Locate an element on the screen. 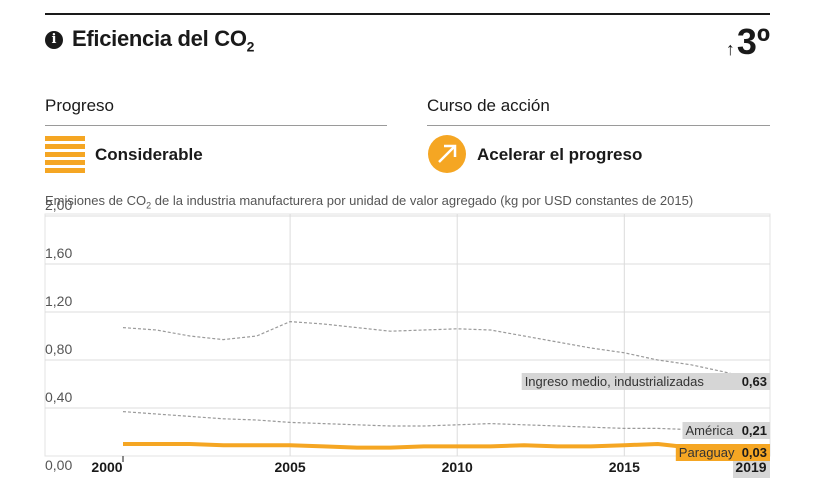 The height and width of the screenshot is (485, 813). x-tick-label: 2010 is located at coordinates (457, 467).